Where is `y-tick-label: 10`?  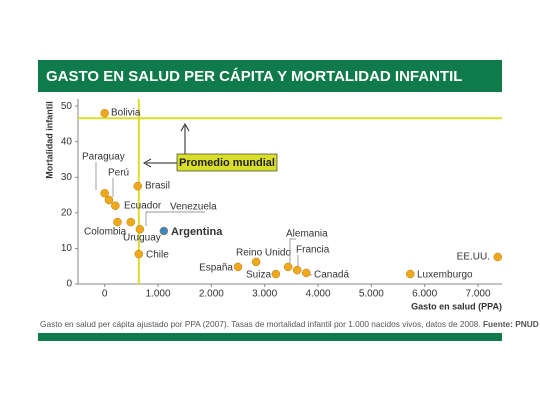
y-tick-label: 10 is located at coordinates (67, 248).